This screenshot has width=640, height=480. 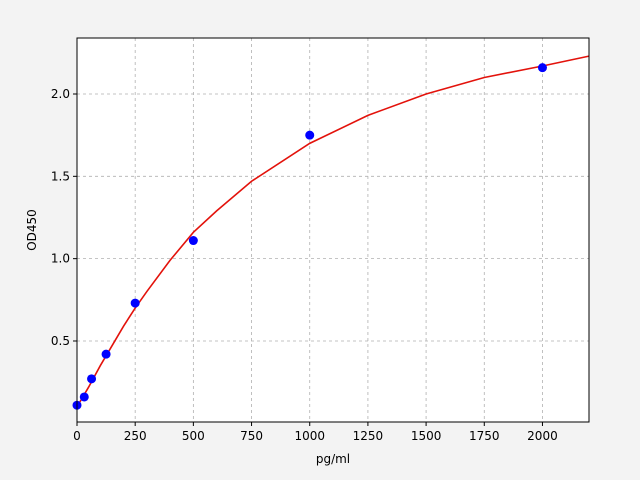 I want to click on x-tick-label: 750, so click(x=251, y=436).